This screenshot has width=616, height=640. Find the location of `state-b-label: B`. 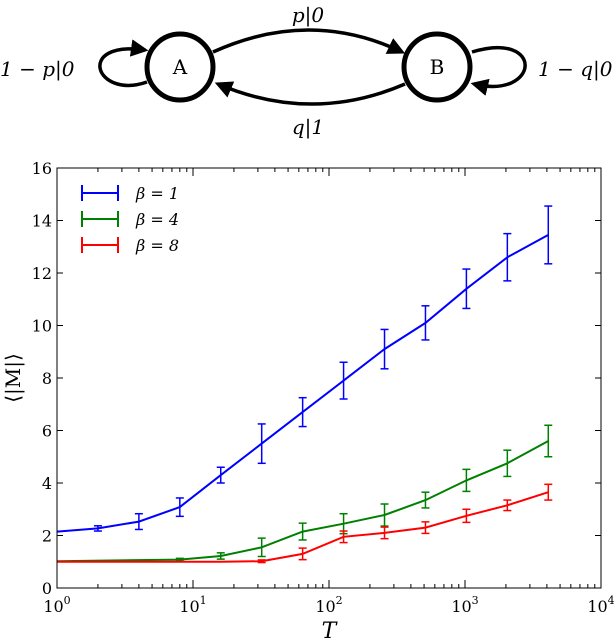

state-b-label: B is located at coordinates (437, 67).